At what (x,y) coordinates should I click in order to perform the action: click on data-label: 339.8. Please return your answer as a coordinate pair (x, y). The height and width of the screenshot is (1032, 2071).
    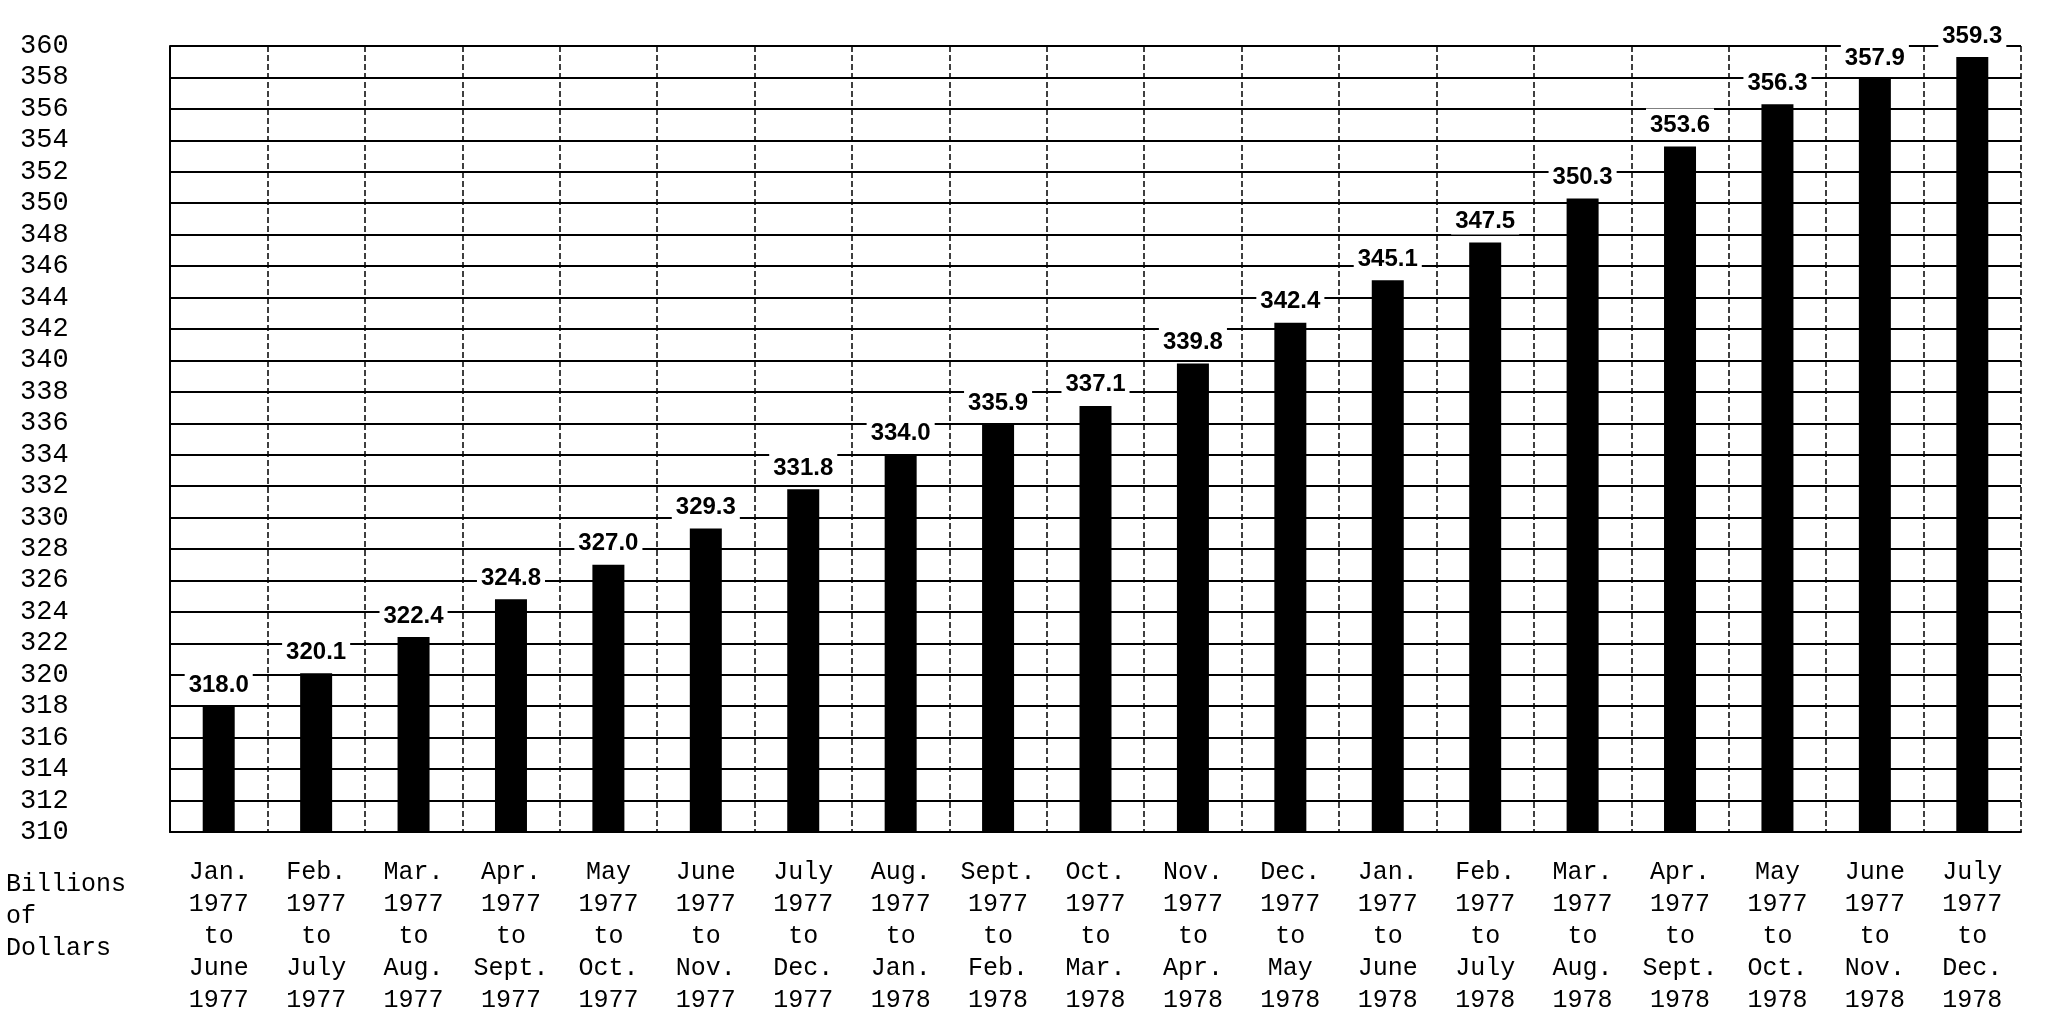
    Looking at the image, I should click on (1192, 341).